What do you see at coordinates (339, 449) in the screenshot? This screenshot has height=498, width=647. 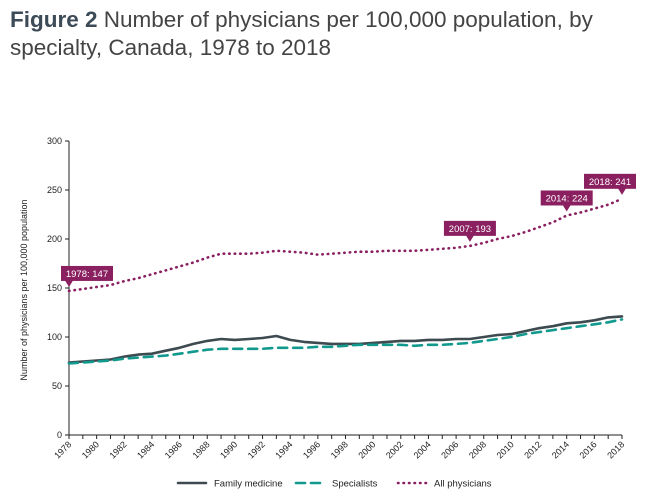 I see `x-tick-label: 1998` at bounding box center [339, 449].